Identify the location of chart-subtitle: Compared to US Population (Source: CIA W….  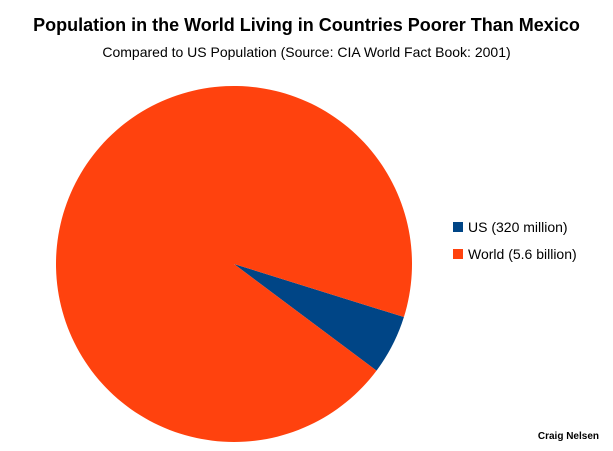
(306, 52).